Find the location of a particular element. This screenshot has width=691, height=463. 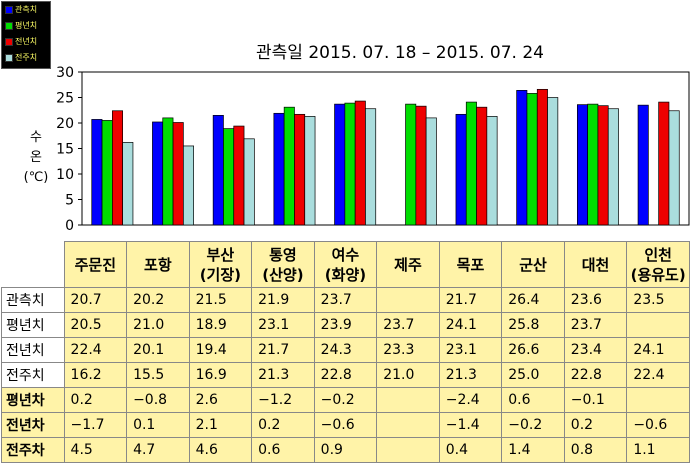

table-cell: −0.1 is located at coordinates (595, 400).